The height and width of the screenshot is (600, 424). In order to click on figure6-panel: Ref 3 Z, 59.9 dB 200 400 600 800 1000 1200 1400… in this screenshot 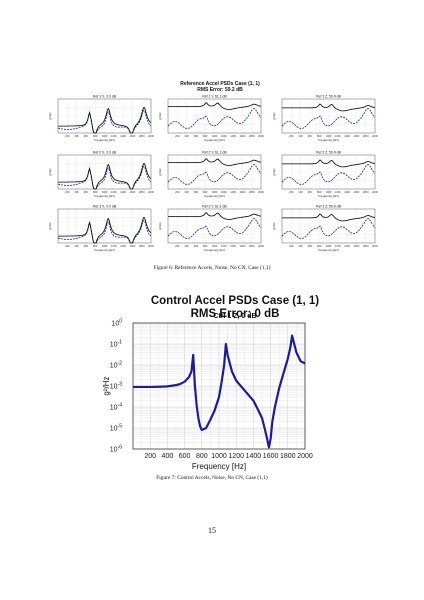, I will do `click(325, 229)`.